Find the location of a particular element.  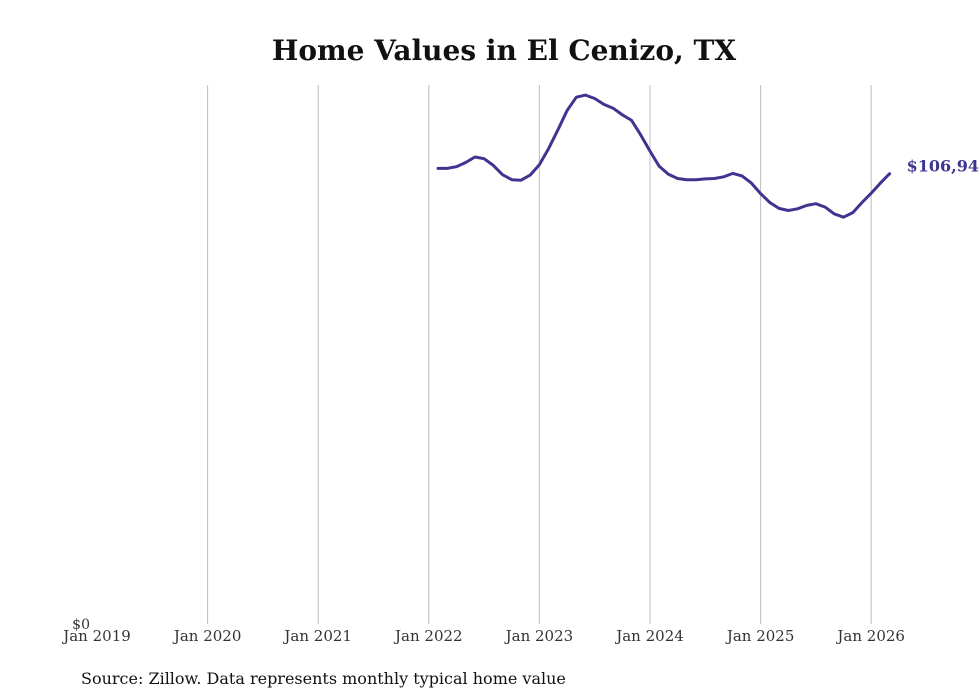

x-tick-label: Jan 2025 is located at coordinates (760, 636).